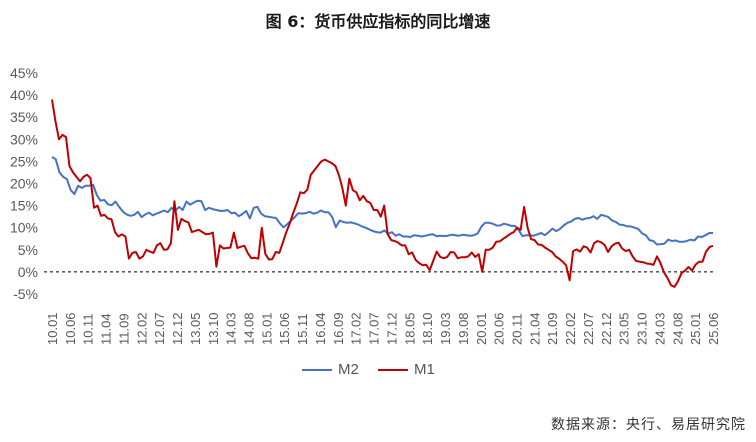  Describe the element at coordinates (25, 294) in the screenshot. I see `y-tick-label: -5%` at that location.